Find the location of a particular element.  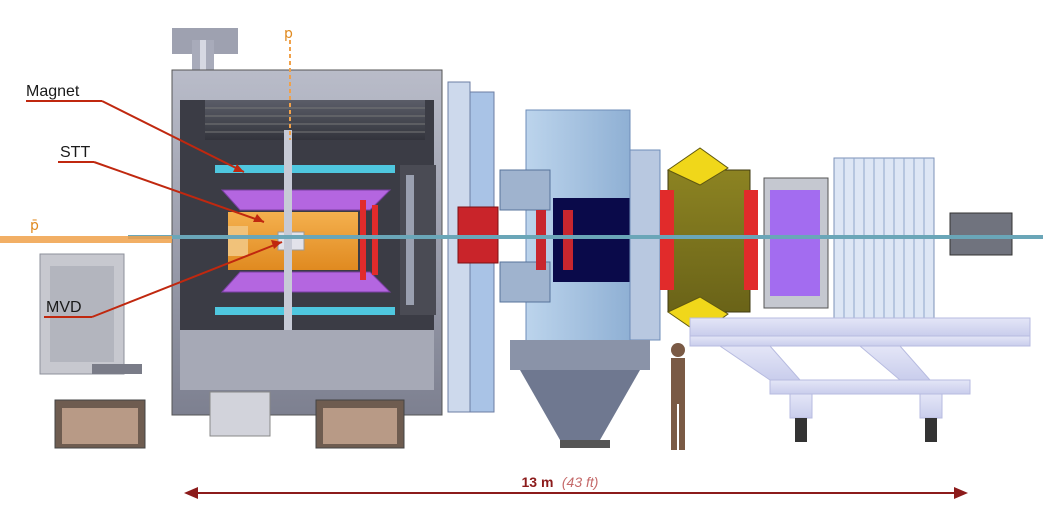

magnet-coil-upper is located at coordinates (305, 169).